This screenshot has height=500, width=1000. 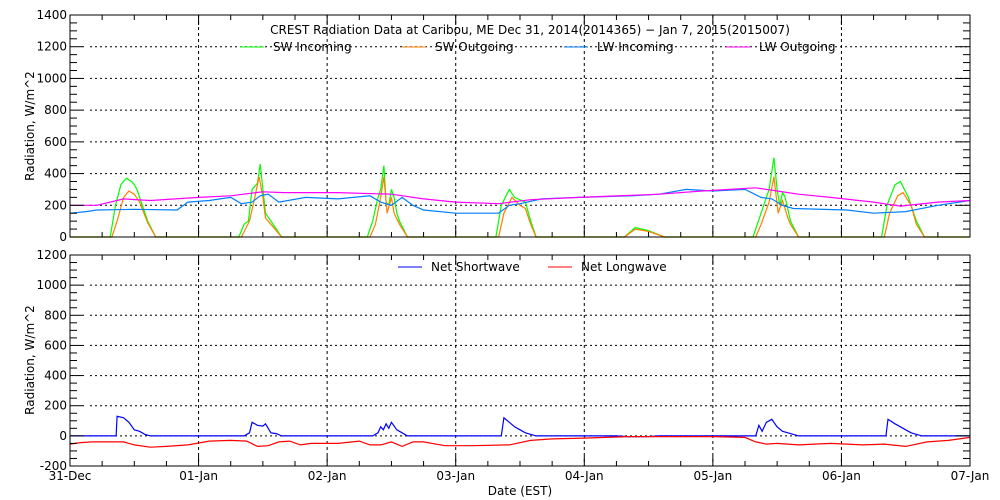 What do you see at coordinates (455, 476) in the screenshot?
I see `x-tick-label: 03-Jan` at bounding box center [455, 476].